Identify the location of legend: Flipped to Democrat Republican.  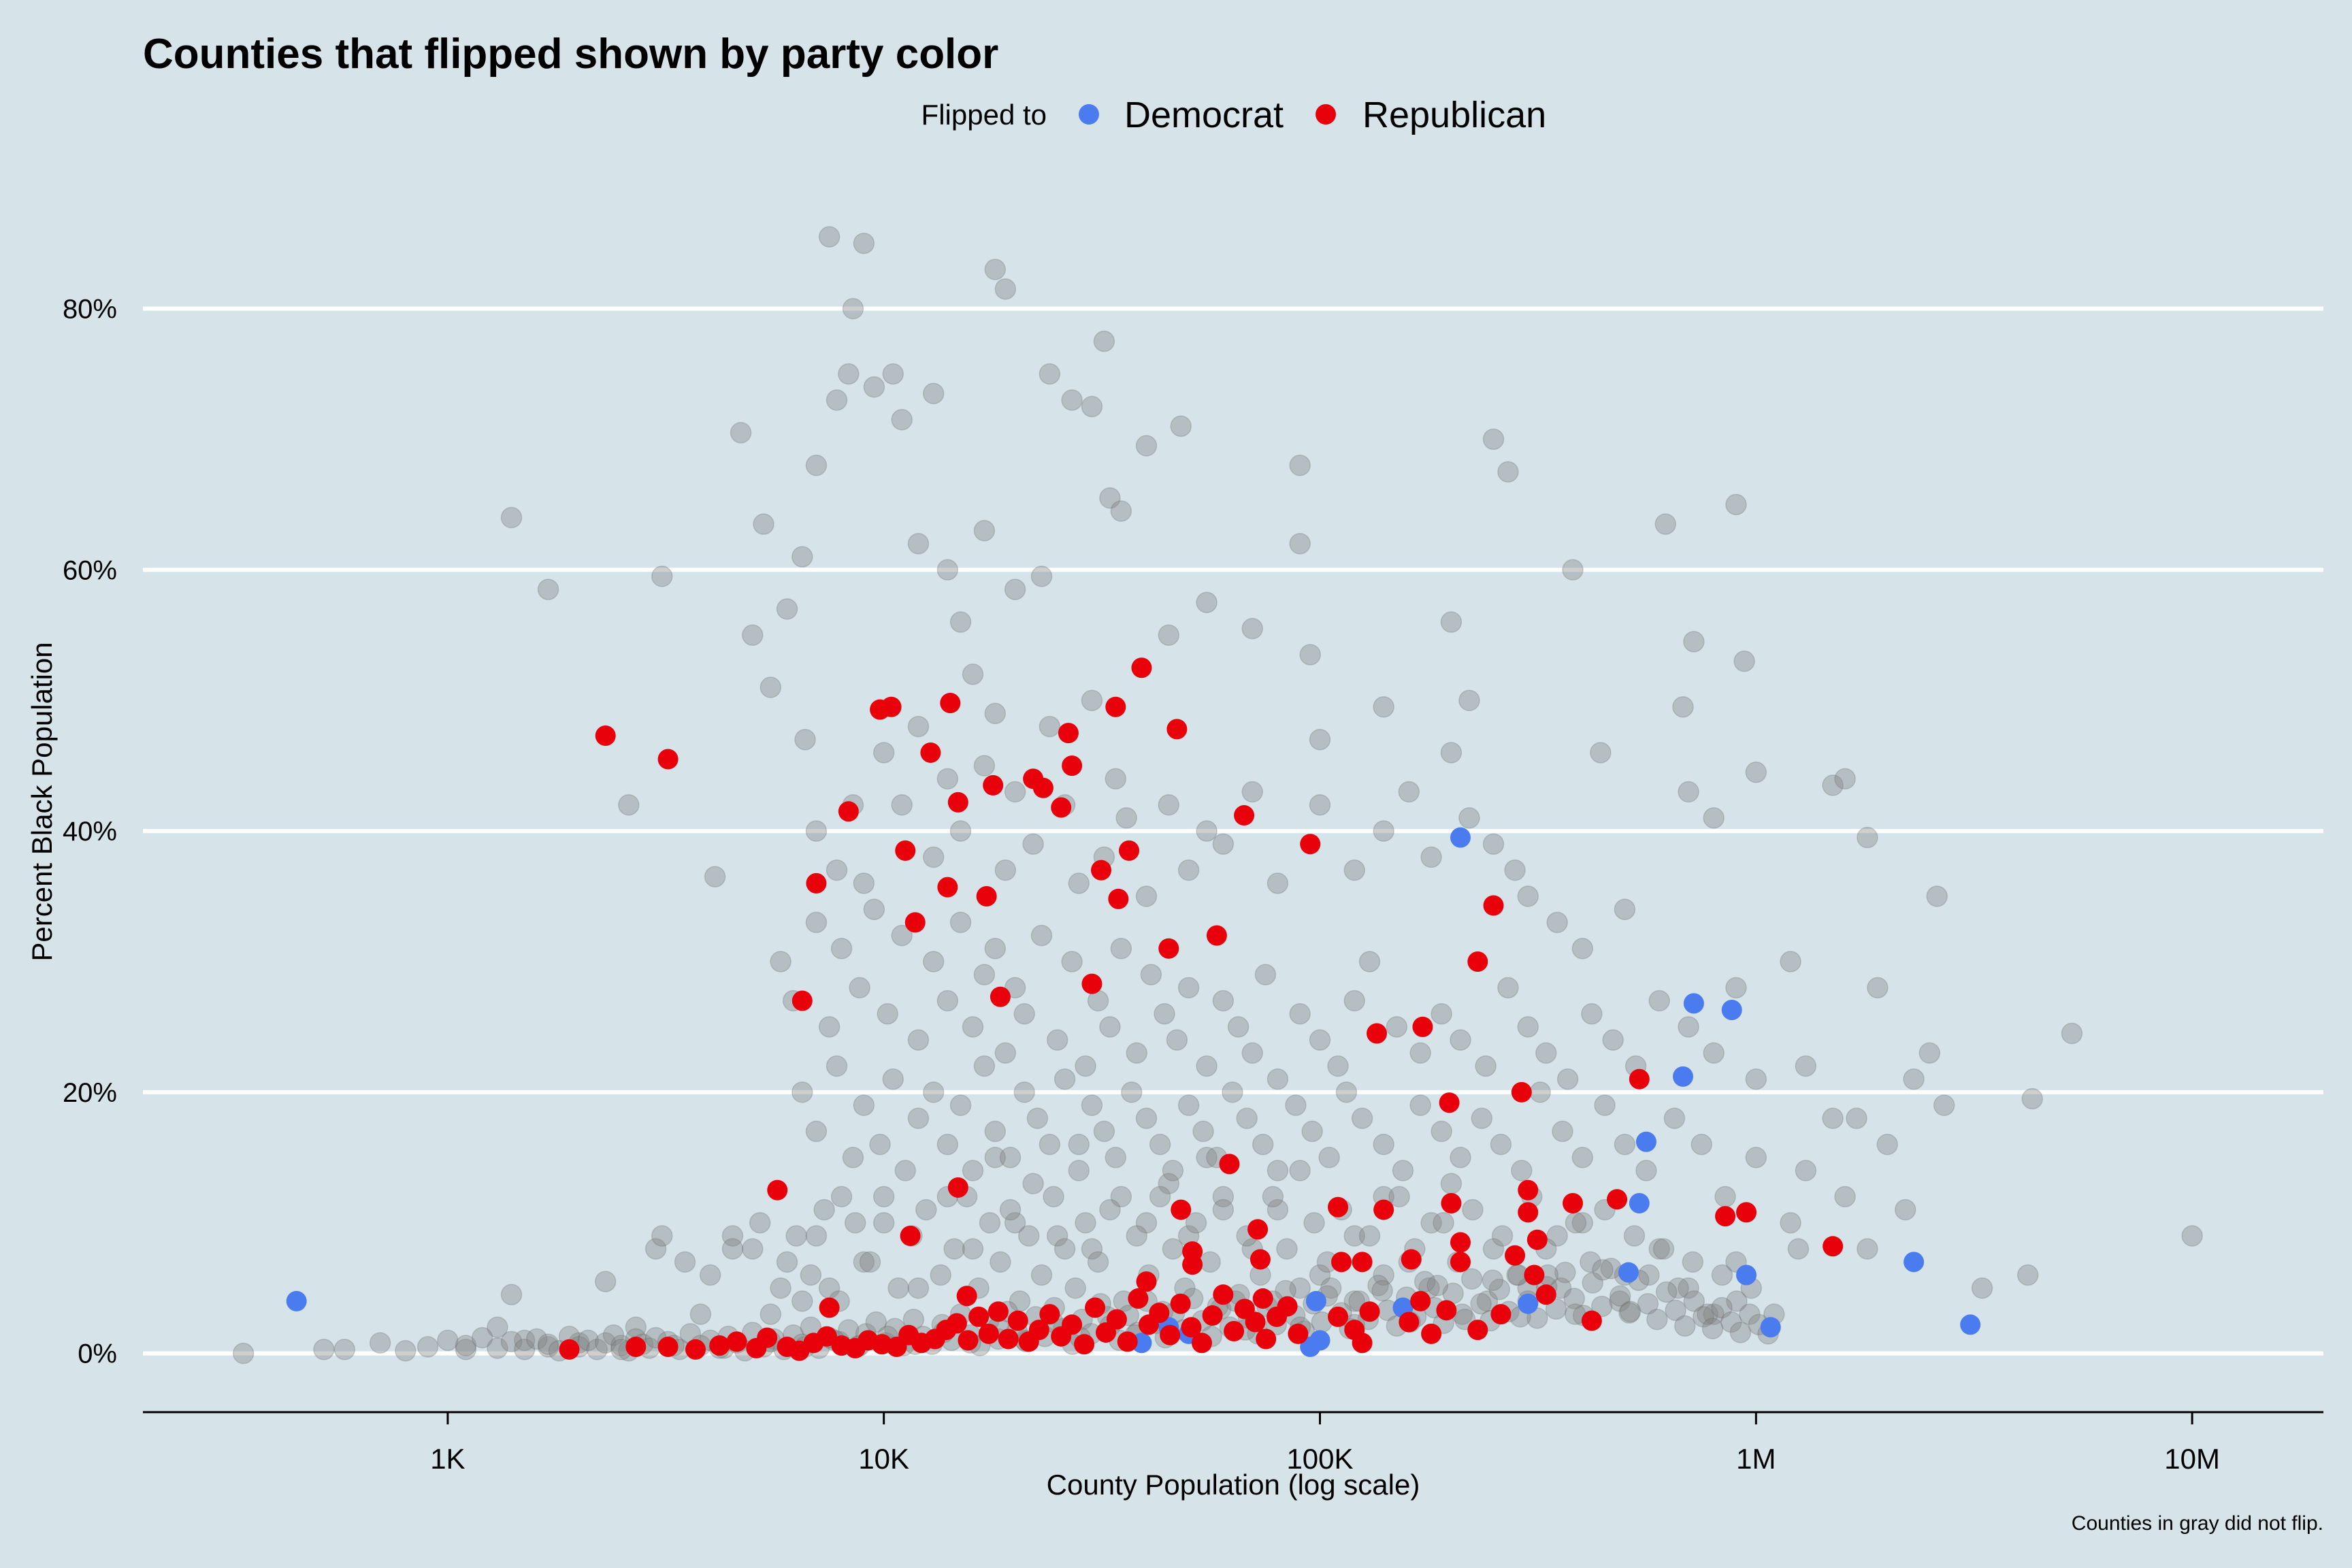
(1234, 115).